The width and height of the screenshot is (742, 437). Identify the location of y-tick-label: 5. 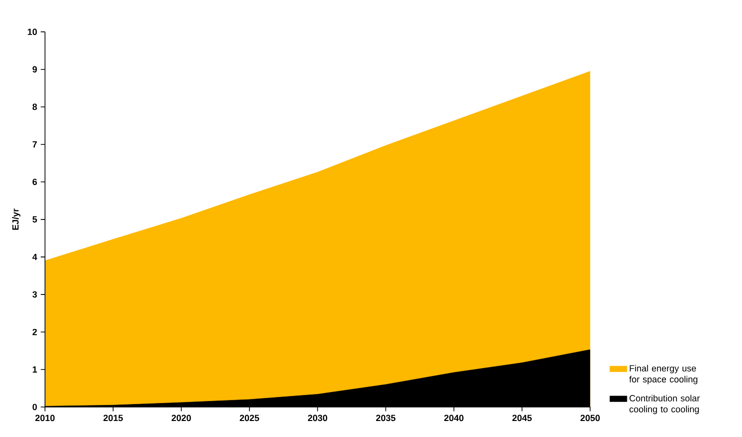
(34, 219).